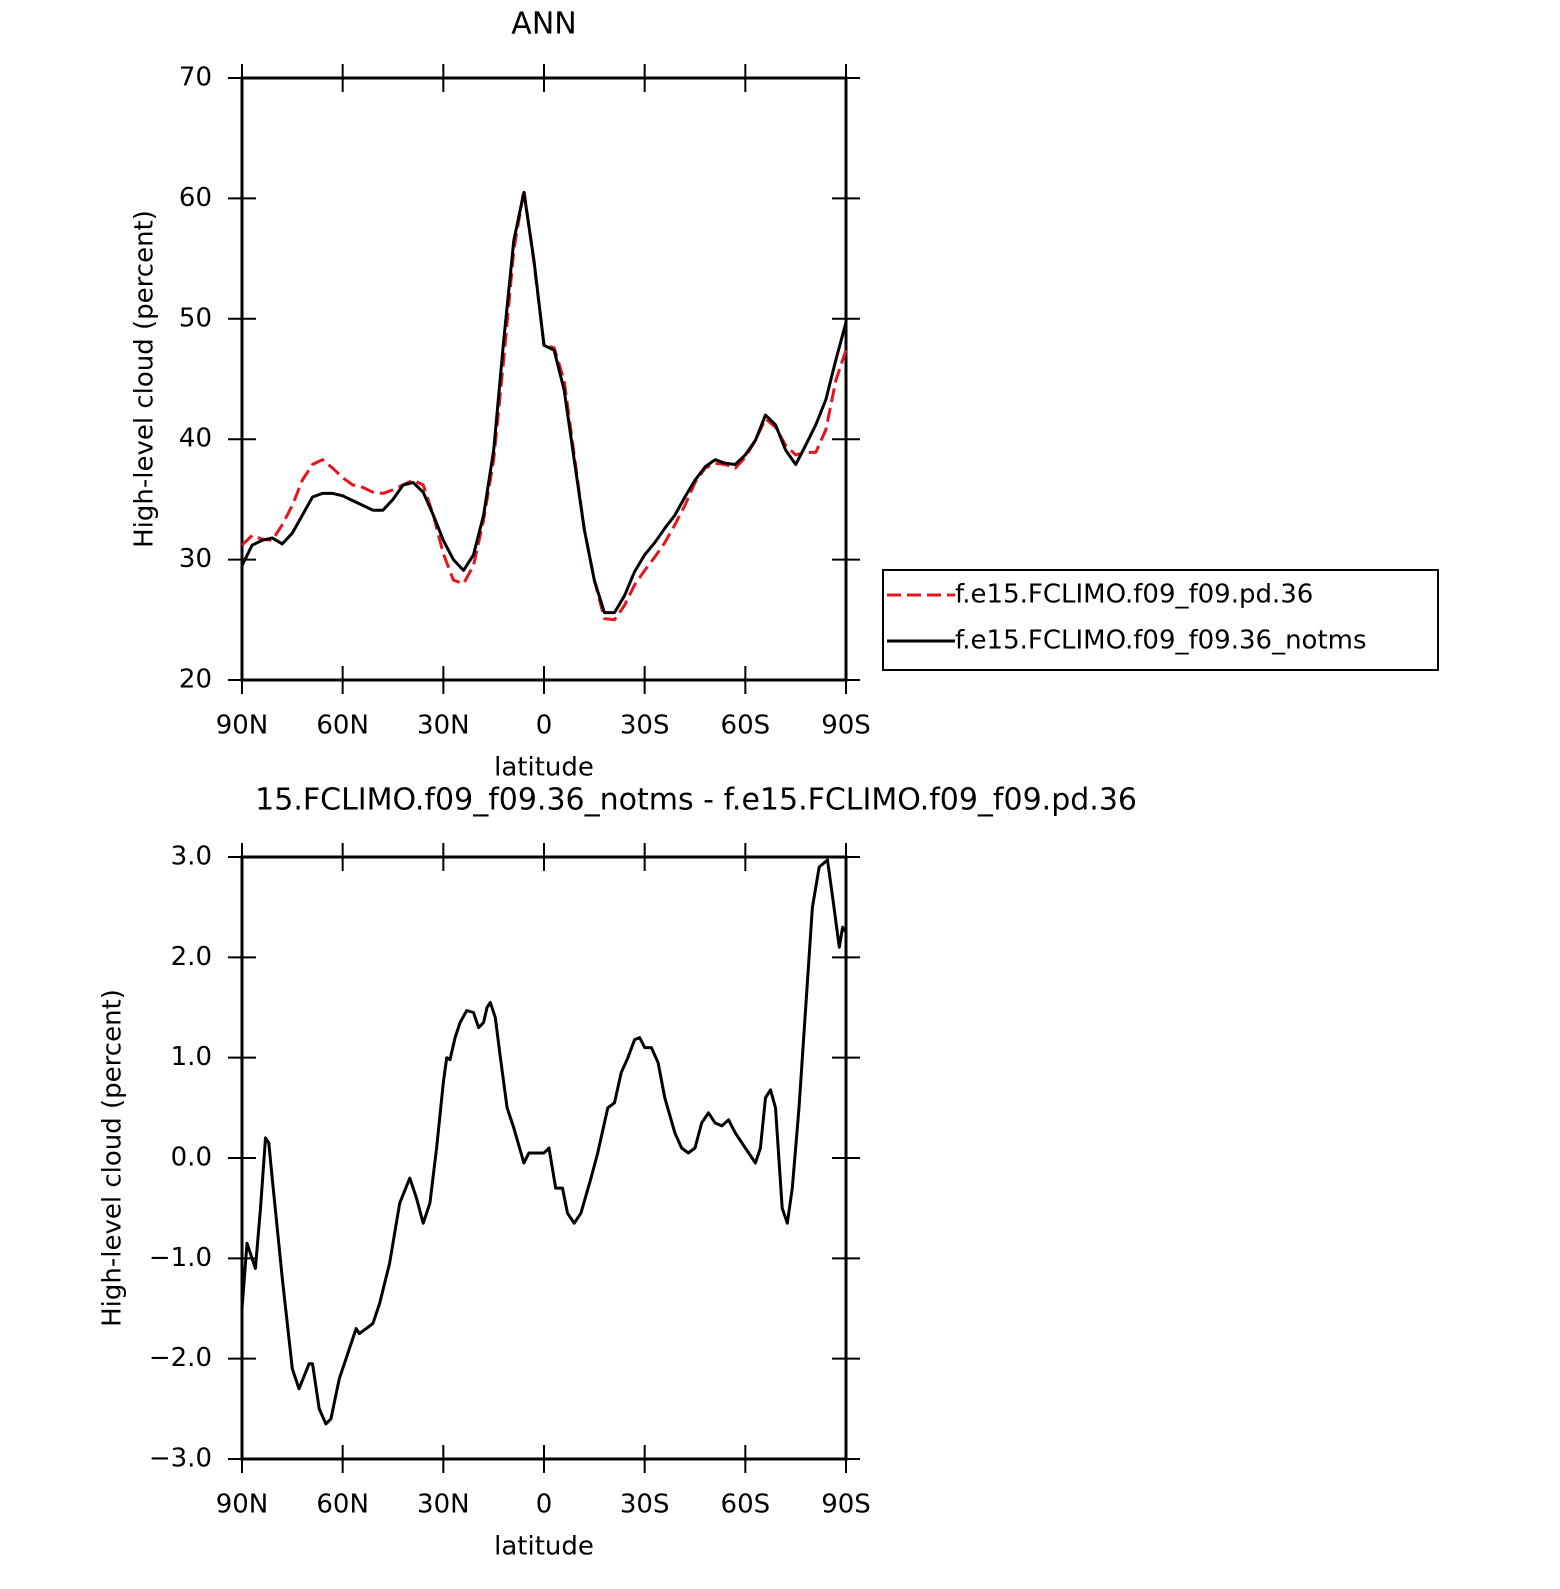 The image size is (1560, 1589). Describe the element at coordinates (191, 857) in the screenshot. I see `y-tick-label: 3.0` at that location.